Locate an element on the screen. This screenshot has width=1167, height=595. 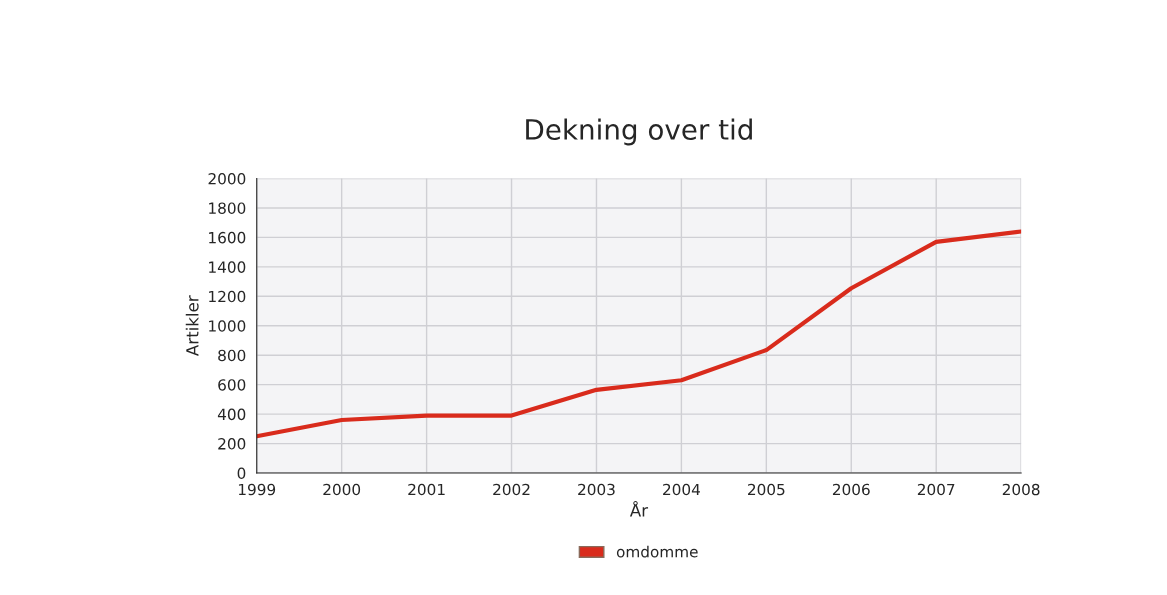
x-tick-label: 2000 is located at coordinates (342, 489).